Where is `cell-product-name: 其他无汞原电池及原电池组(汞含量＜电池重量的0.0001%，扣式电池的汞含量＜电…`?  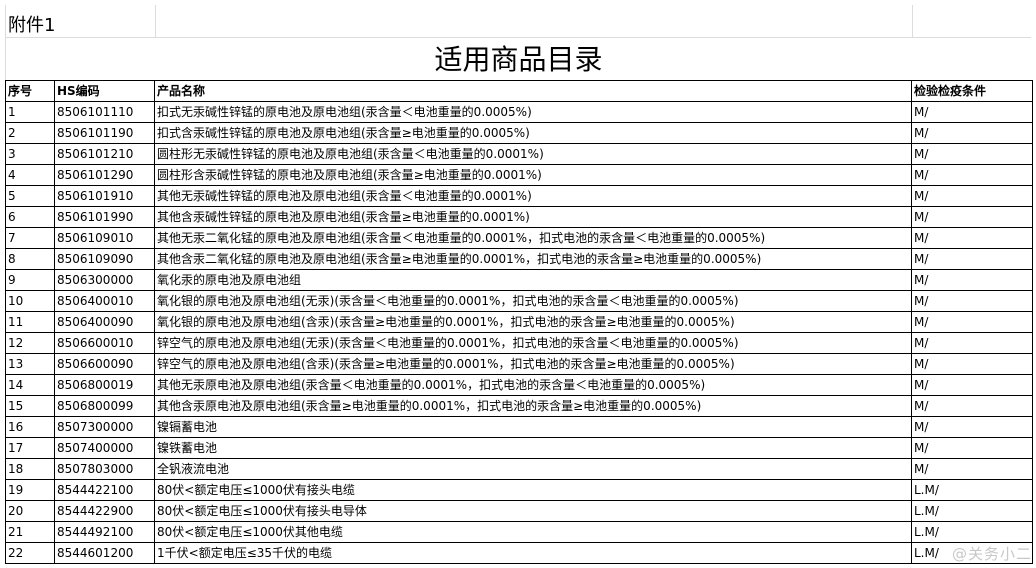 cell-product-name: 其他无汞原电池及原电池组(汞含量＜电池重量的0.0001%，扣式电池的汞含量＜电… is located at coordinates (533, 385).